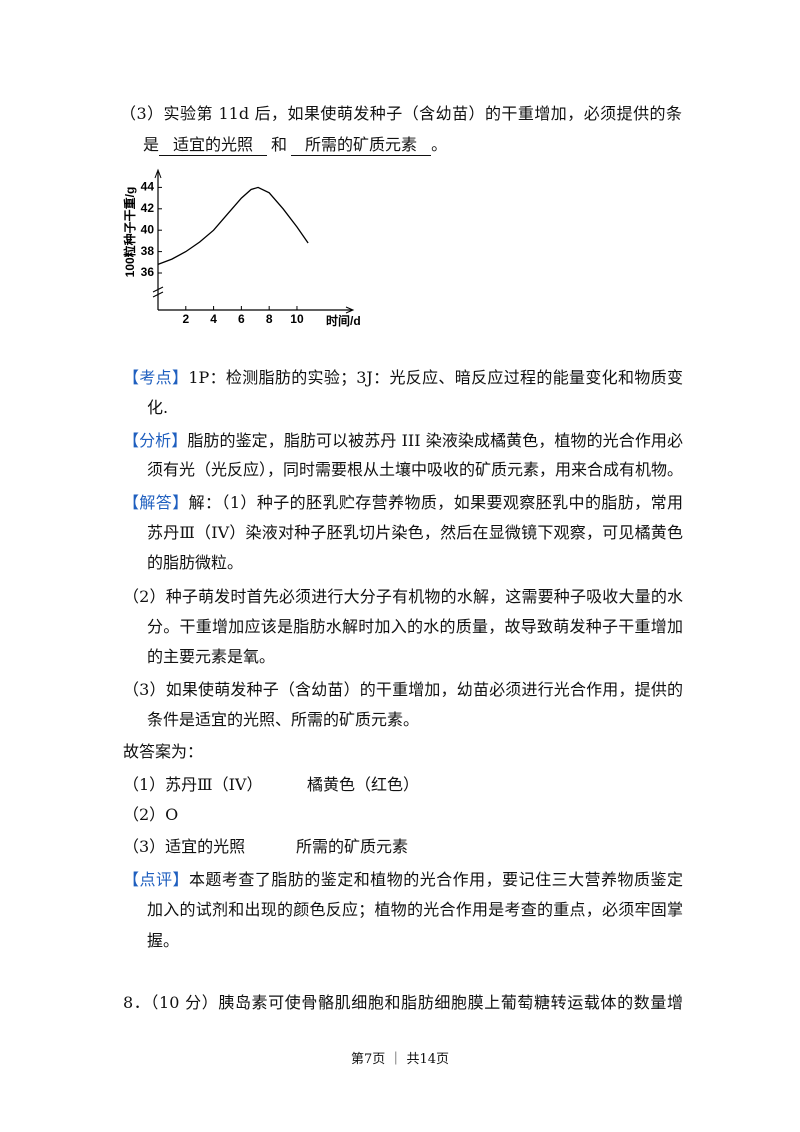 This screenshot has height=1132, width=800. Describe the element at coordinates (156, 879) in the screenshot. I see `section-tag: 【点评】` at that location.